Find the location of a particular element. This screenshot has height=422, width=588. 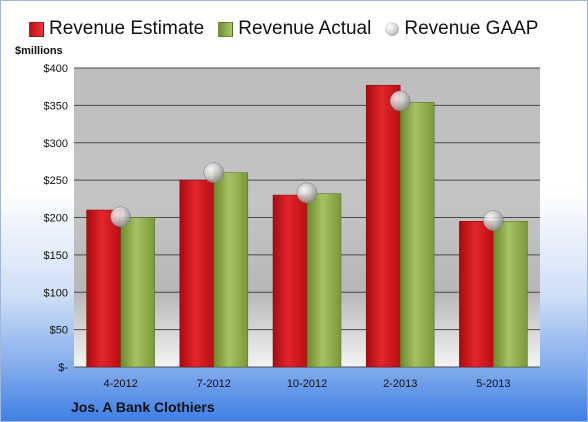

y-tick-label: $- is located at coordinates (63, 368).